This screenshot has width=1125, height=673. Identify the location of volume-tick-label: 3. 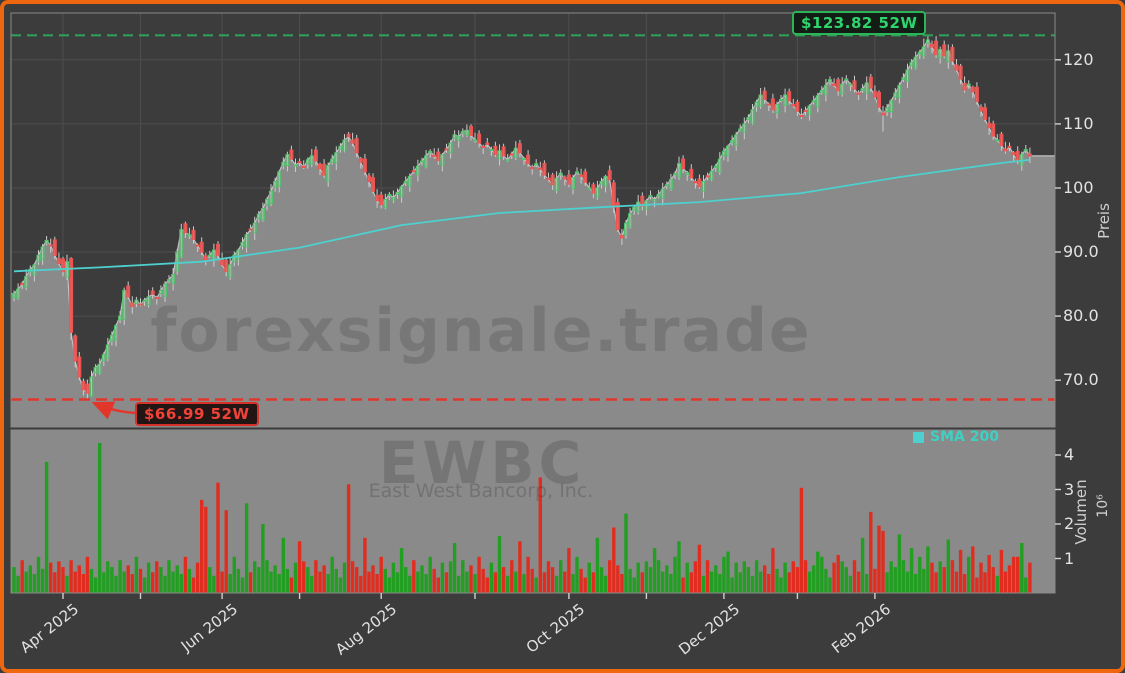
(1069, 489).